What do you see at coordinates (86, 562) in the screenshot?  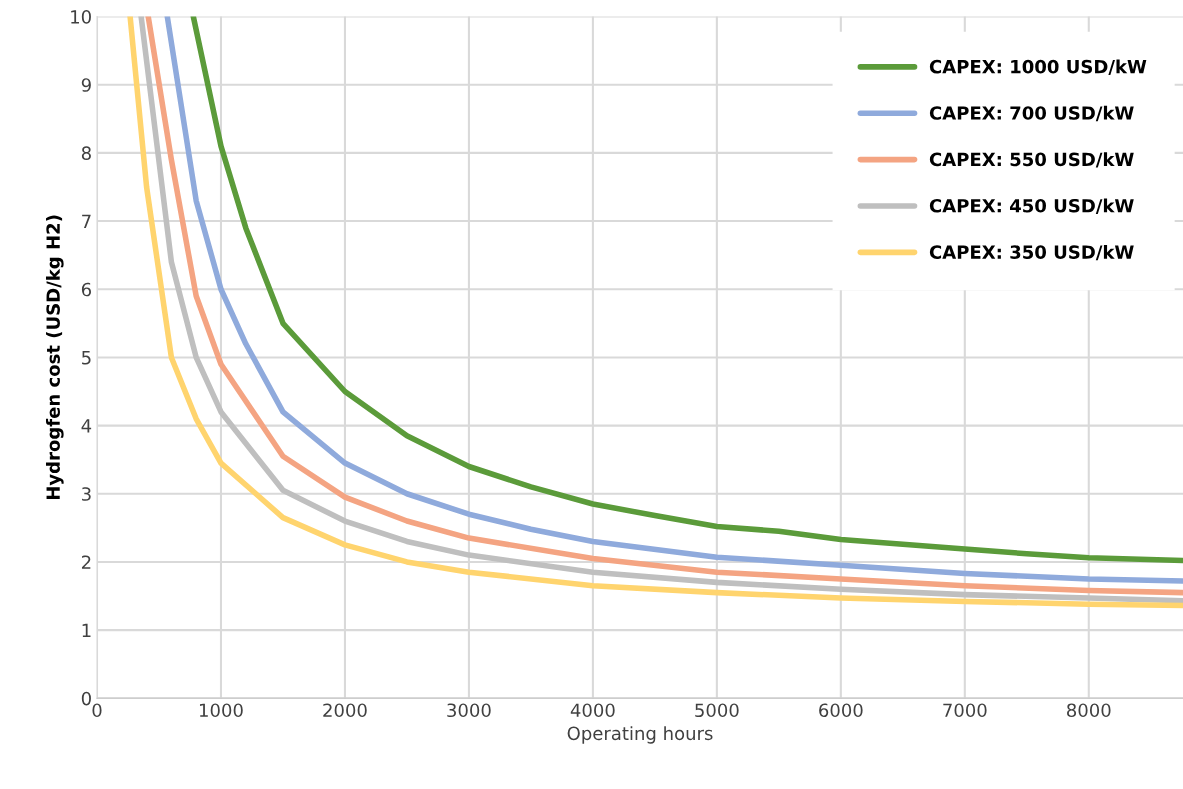 I see `y-tick-label: 2` at bounding box center [86, 562].